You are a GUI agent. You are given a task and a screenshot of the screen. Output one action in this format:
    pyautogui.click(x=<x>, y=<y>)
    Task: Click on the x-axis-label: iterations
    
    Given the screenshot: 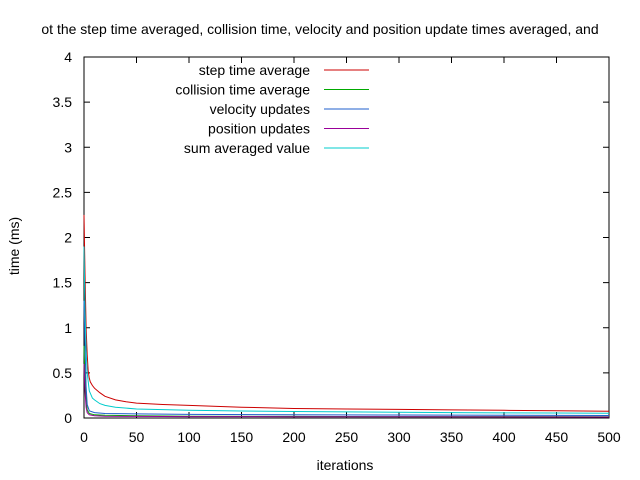 What is the action you would take?
    pyautogui.click(x=345, y=465)
    